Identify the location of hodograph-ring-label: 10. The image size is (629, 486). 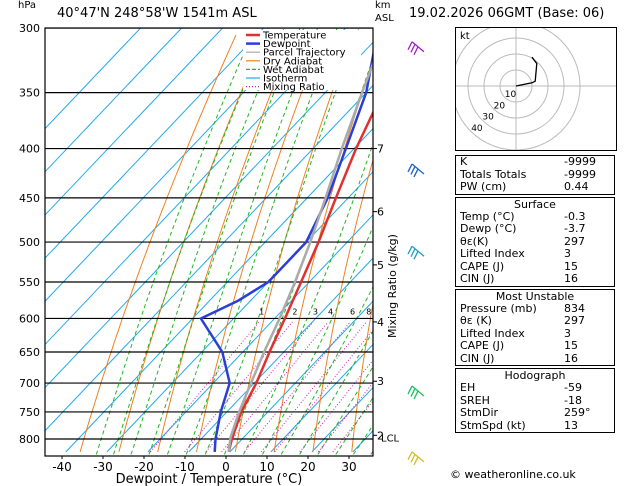
(511, 95).